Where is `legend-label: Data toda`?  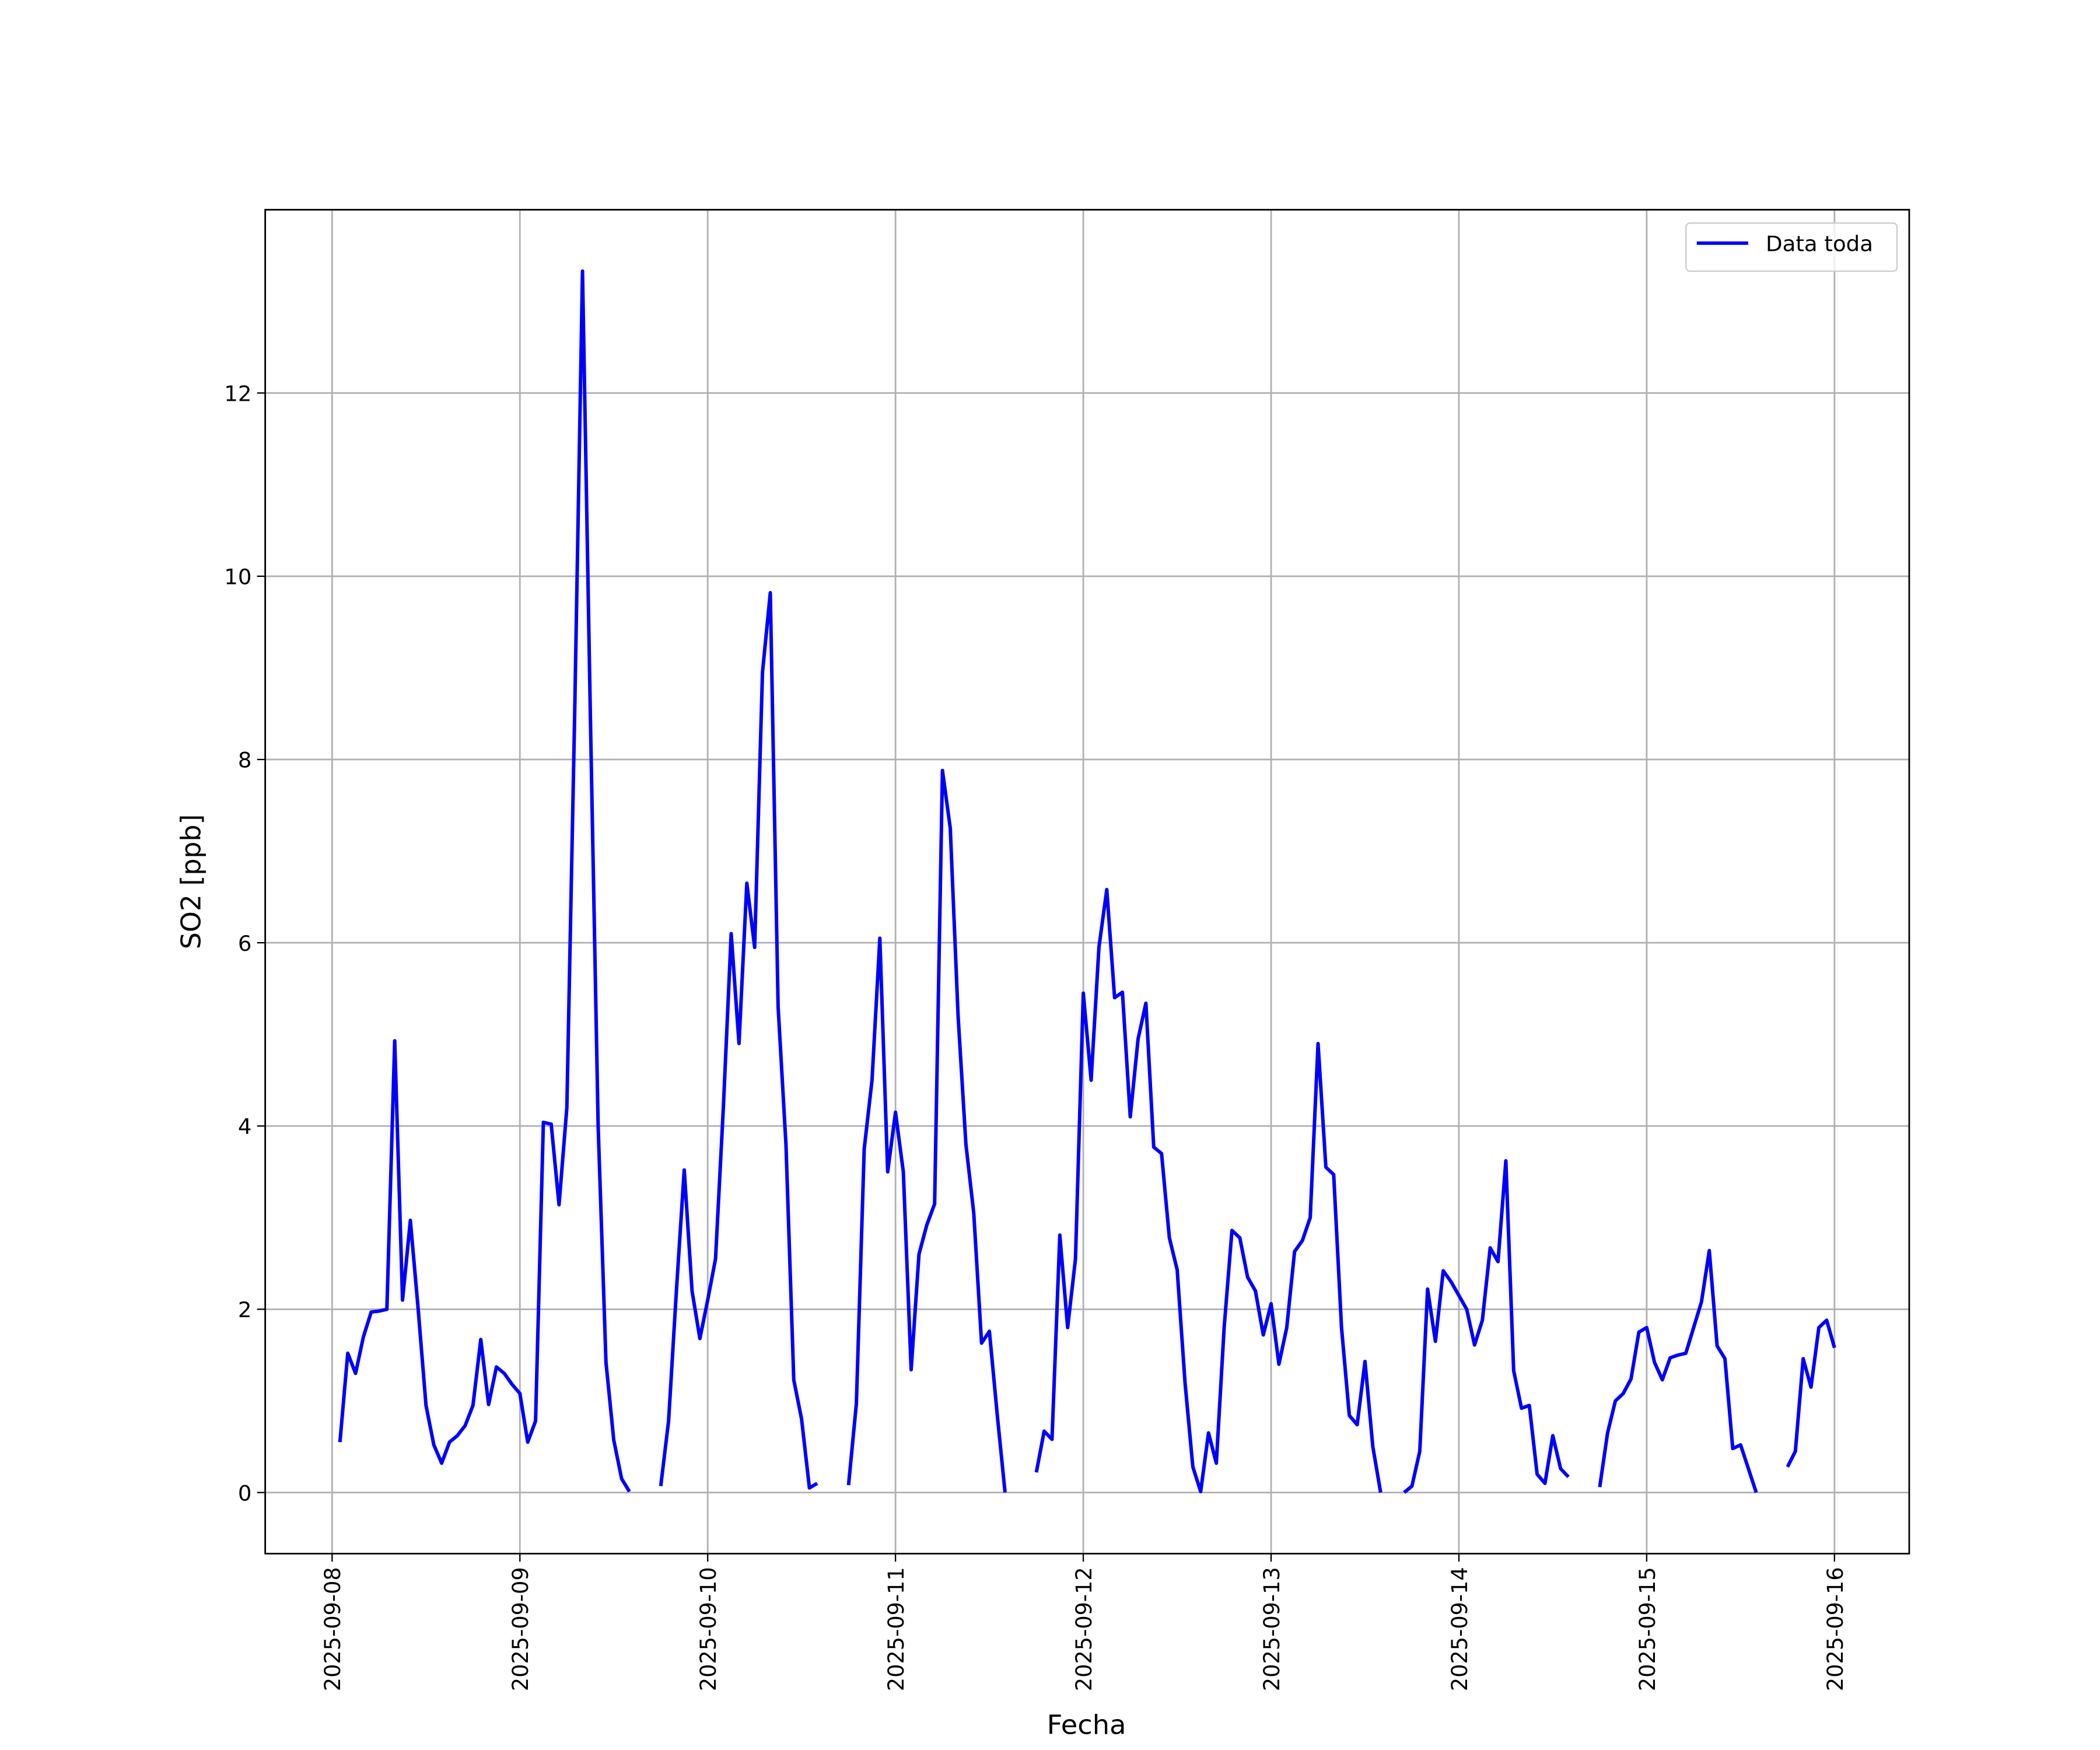
legend-label: Data toda is located at coordinates (1819, 244).